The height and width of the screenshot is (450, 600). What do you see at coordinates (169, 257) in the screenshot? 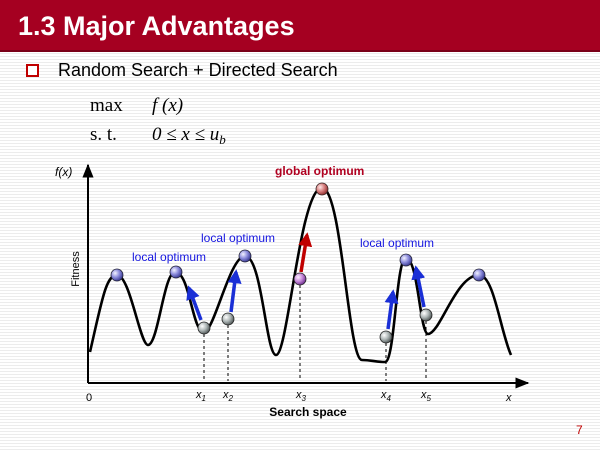
I see `local-optimum-label-1: local optimum` at bounding box center [169, 257].